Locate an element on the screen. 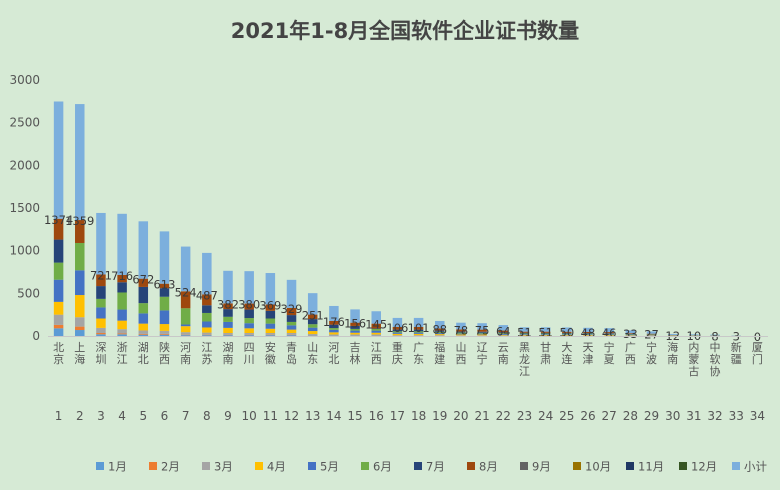 This screenshot has height=490, width=780. x-tick-label: 湖北 is located at coordinates (143, 353).